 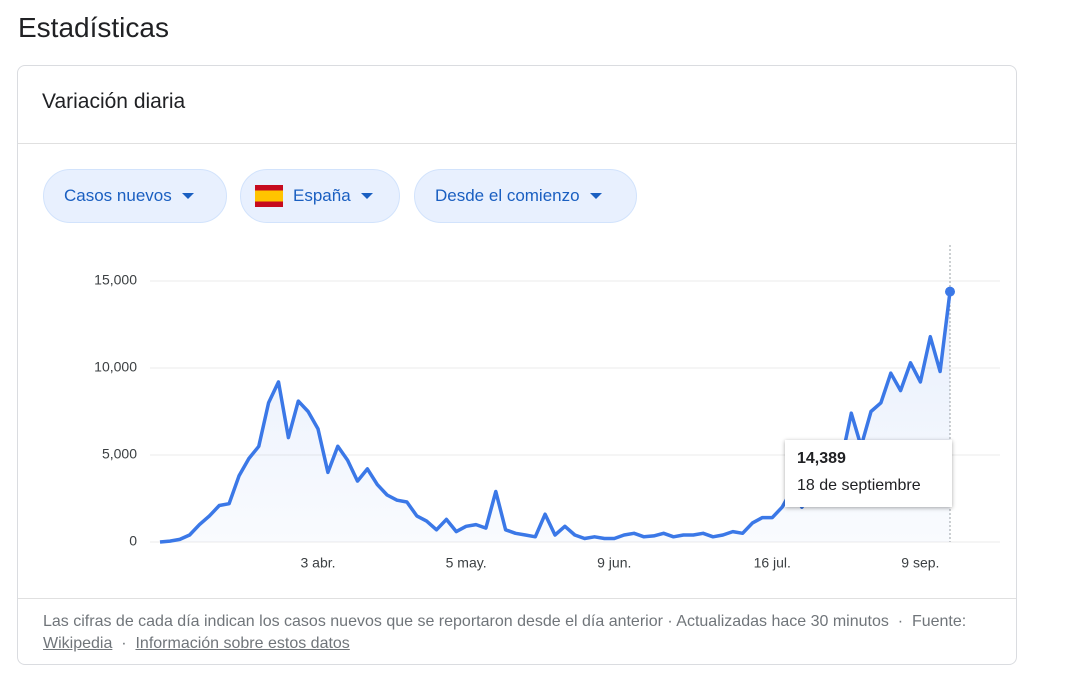 I want to click on page-title: Estadísticas, so click(x=93, y=27).